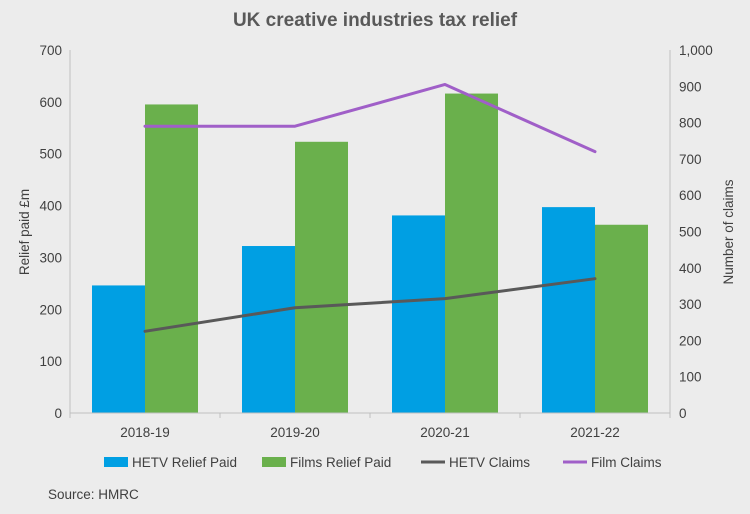  I want to click on chart-title: UK creative industries tax relief, so click(375, 20).